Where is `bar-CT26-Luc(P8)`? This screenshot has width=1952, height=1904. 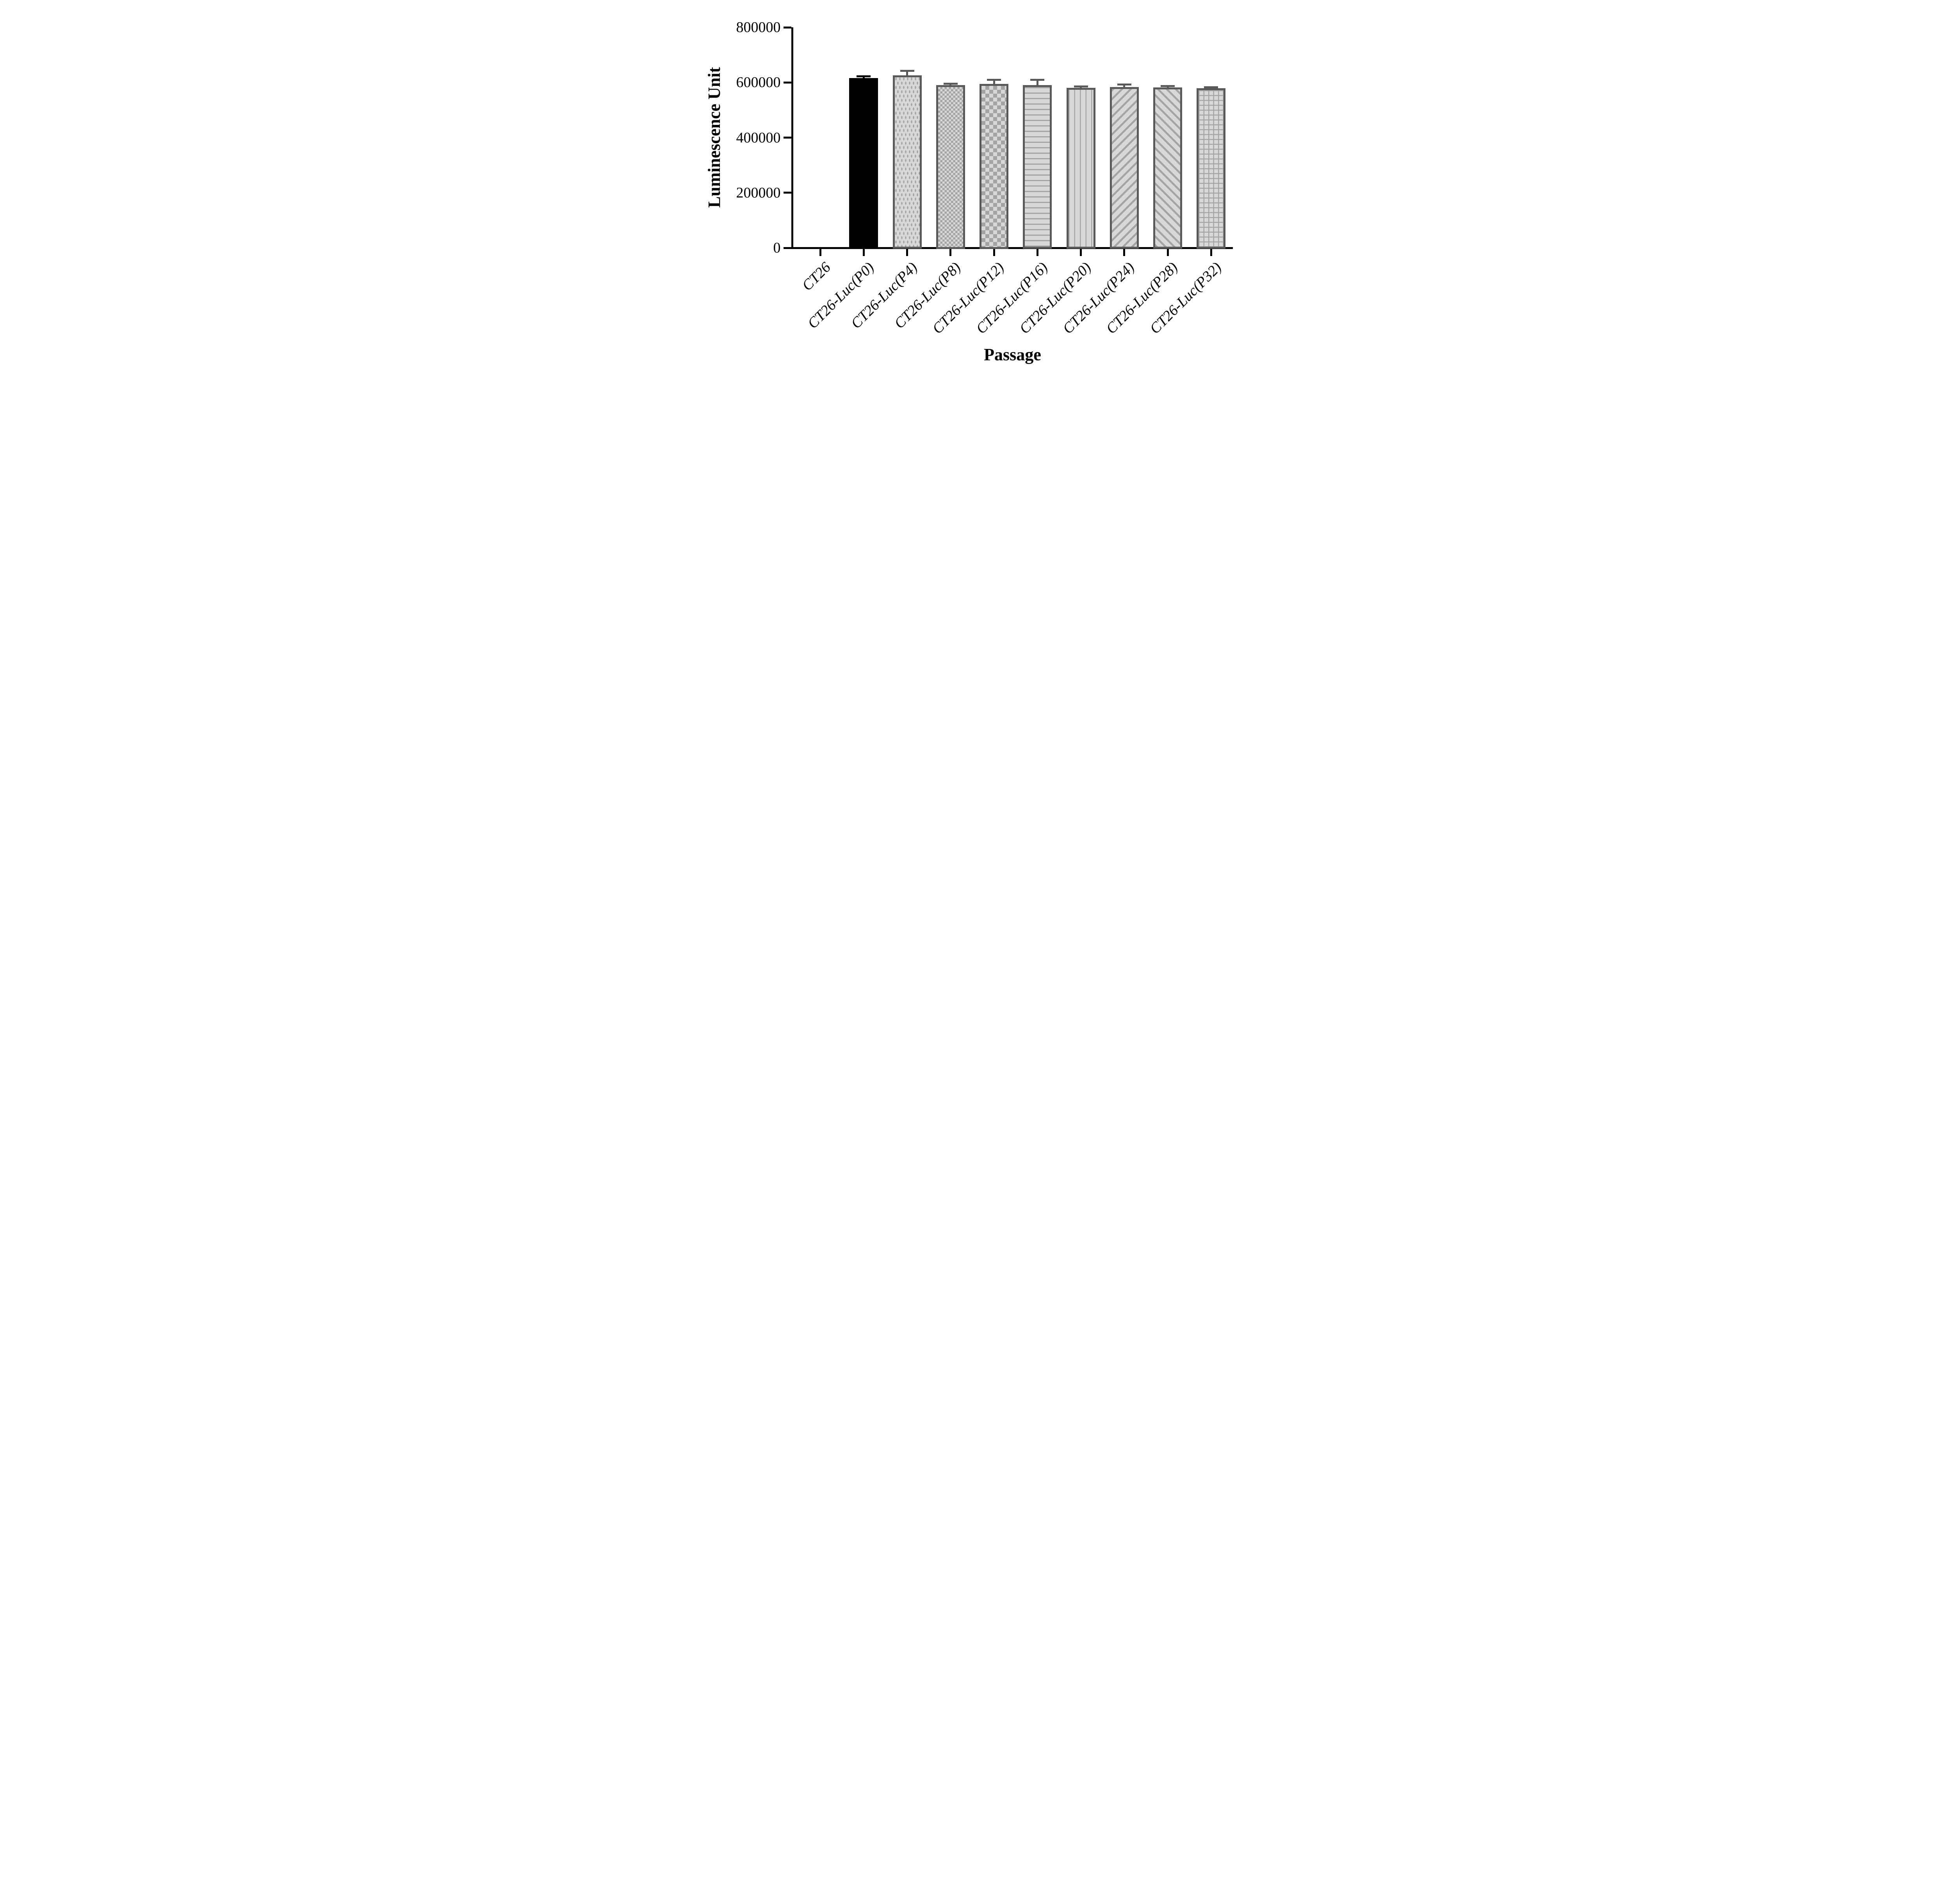 bar-CT26-Luc(P8) is located at coordinates (951, 167).